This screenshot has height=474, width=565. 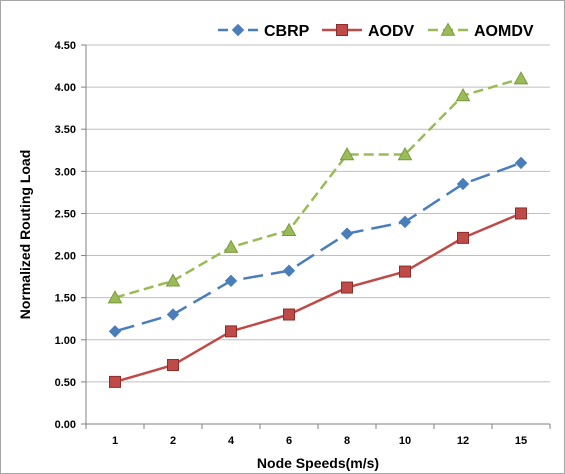 I want to click on x-tick-label: 15, so click(x=521, y=441).